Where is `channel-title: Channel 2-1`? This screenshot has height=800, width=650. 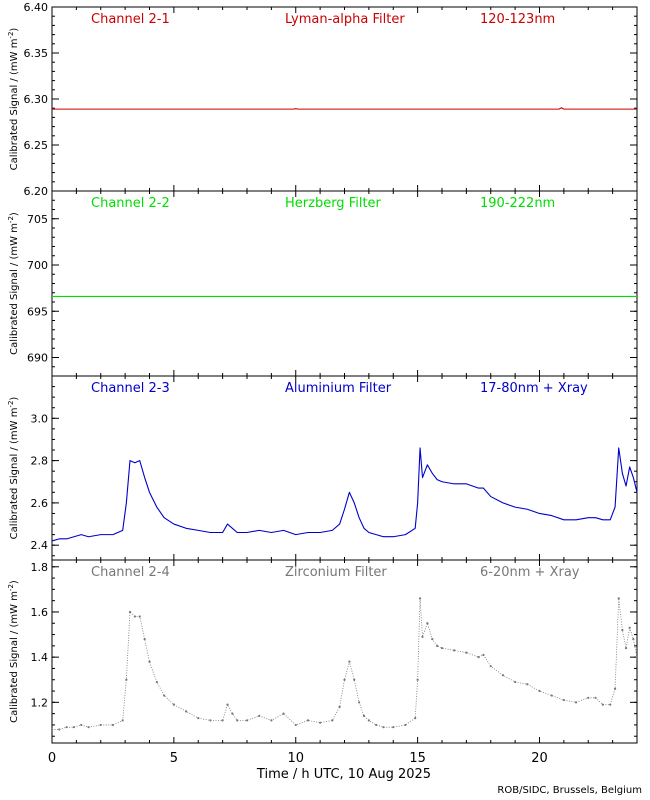 channel-title: Channel 2-1 is located at coordinates (130, 19).